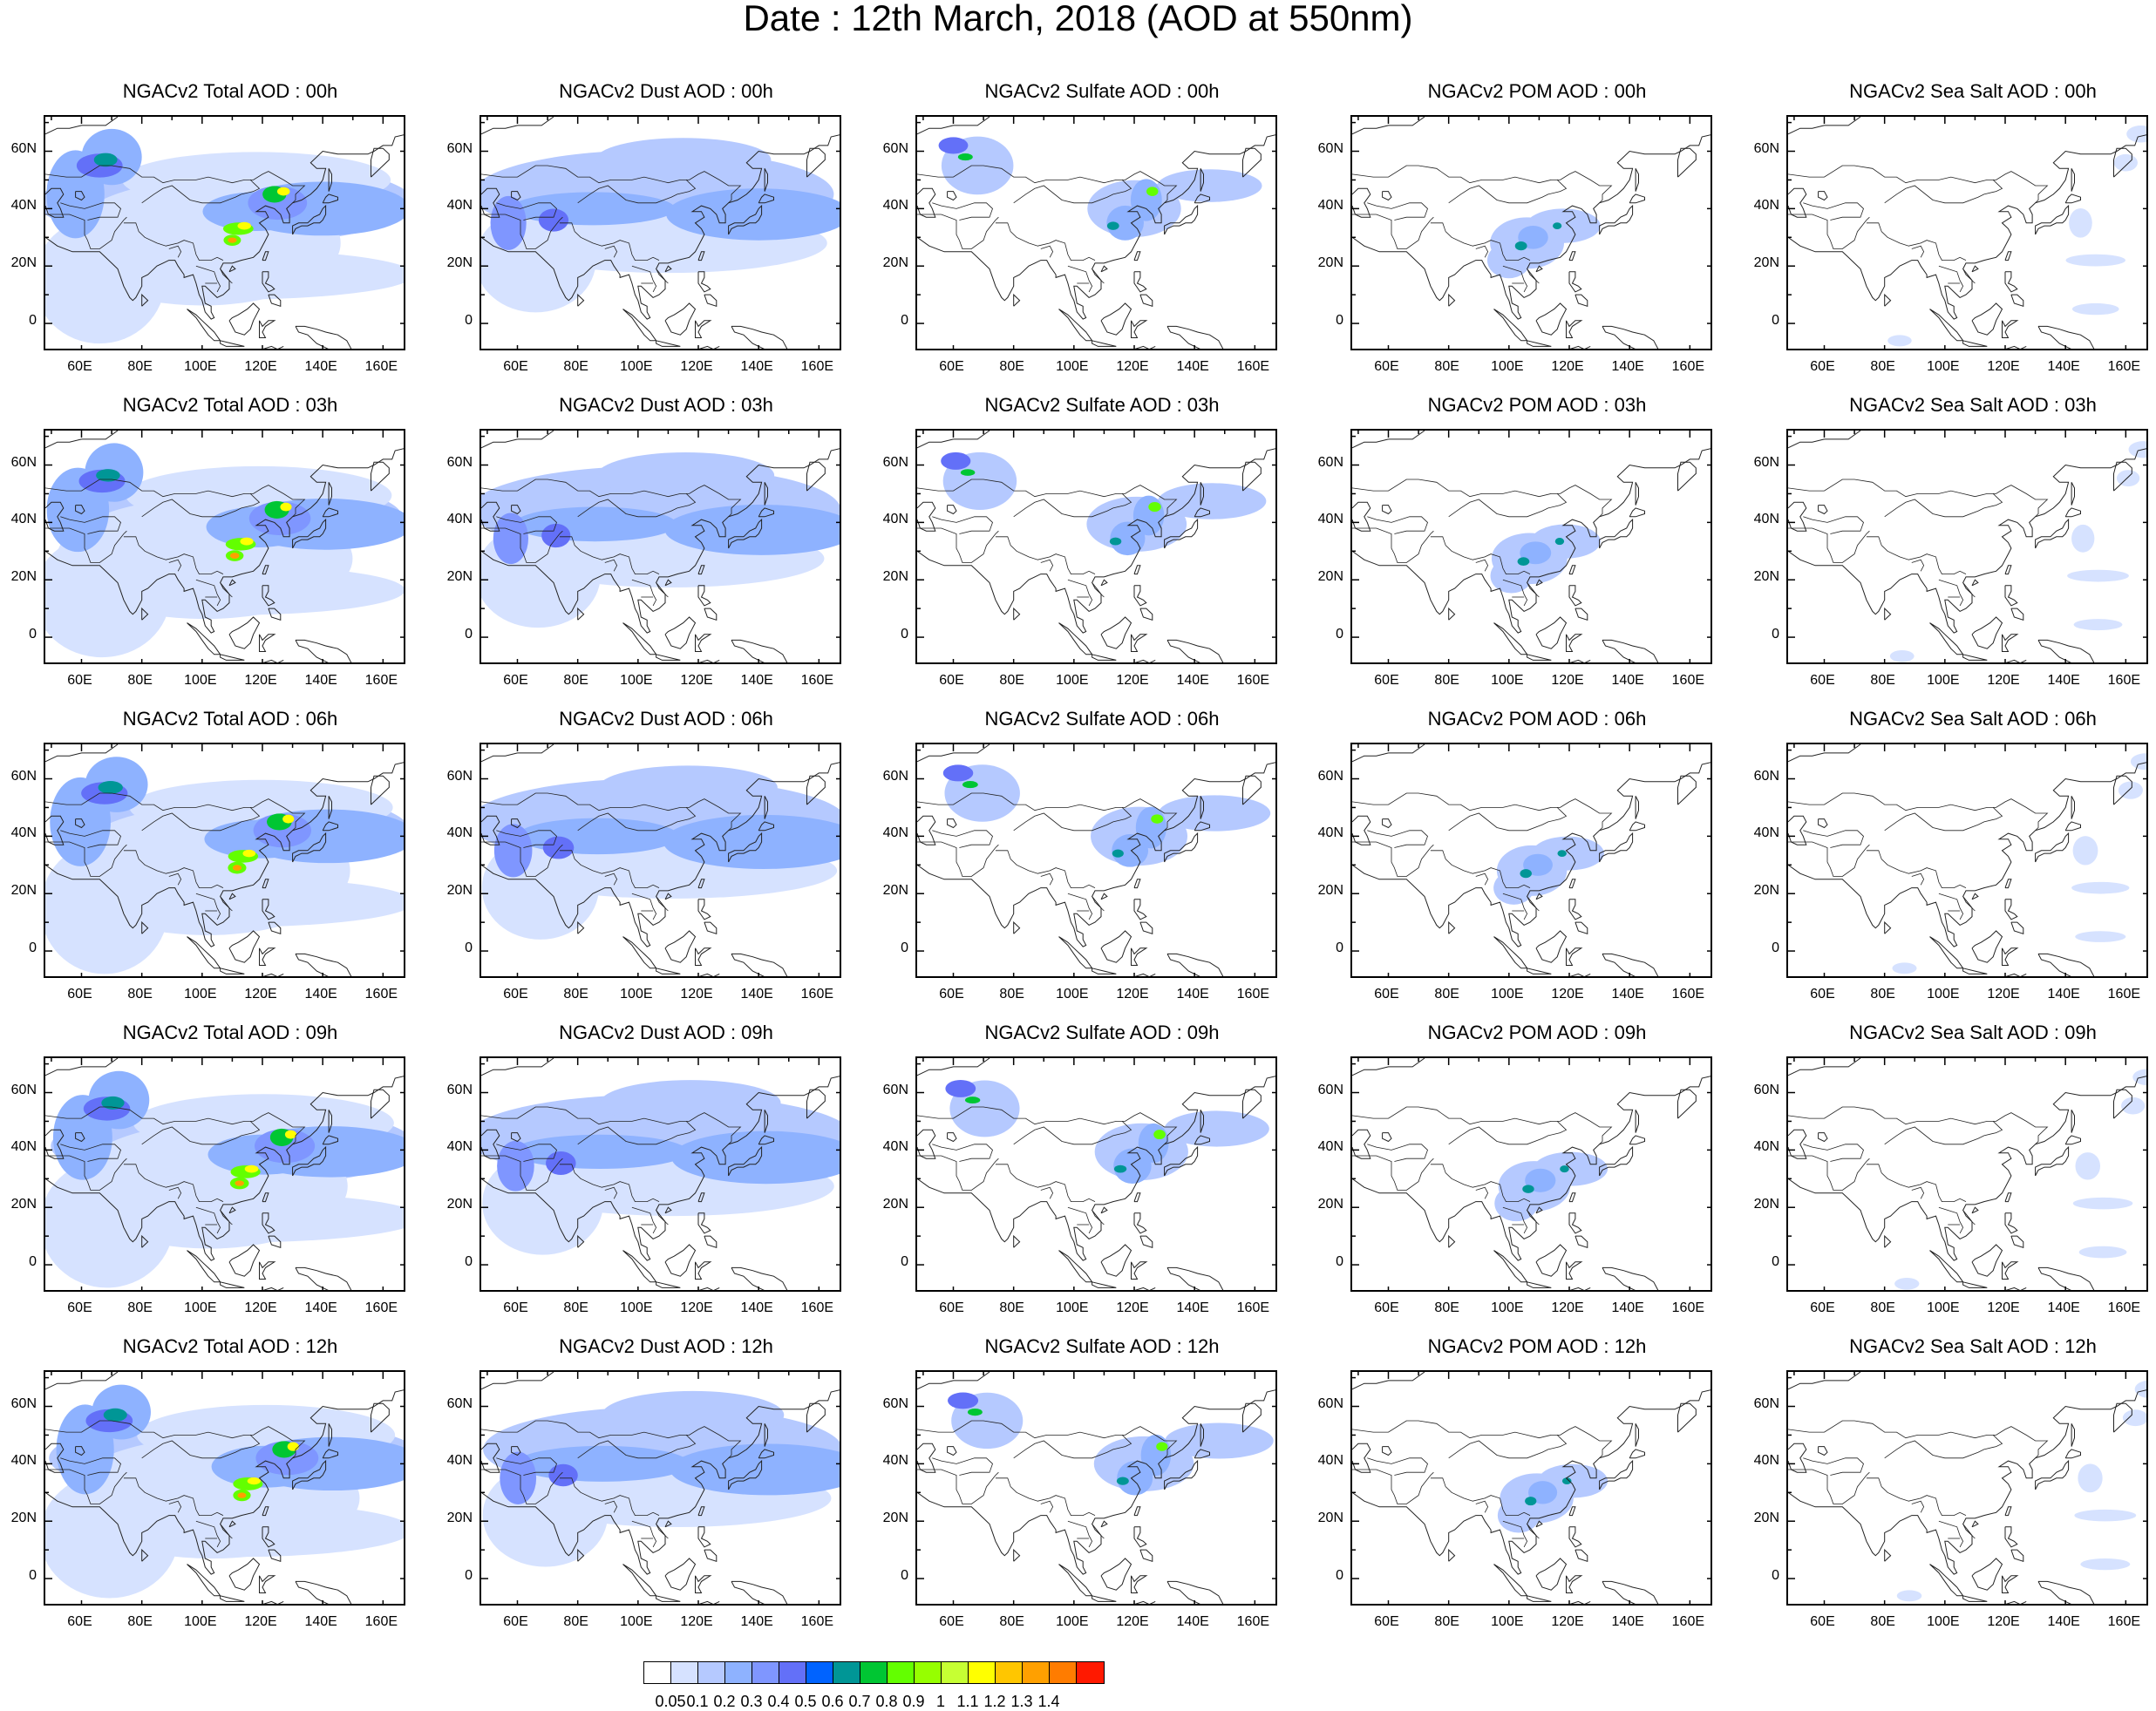  Describe the element at coordinates (1253, 994) in the screenshot. I see `lon-tick-label: 160E` at that location.